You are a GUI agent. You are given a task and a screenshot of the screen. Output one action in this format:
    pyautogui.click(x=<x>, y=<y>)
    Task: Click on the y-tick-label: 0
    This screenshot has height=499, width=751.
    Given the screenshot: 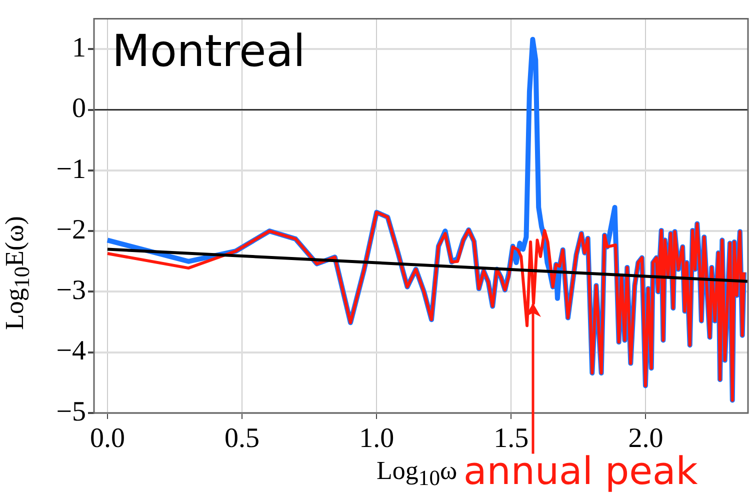 What is the action you would take?
    pyautogui.click(x=79, y=108)
    